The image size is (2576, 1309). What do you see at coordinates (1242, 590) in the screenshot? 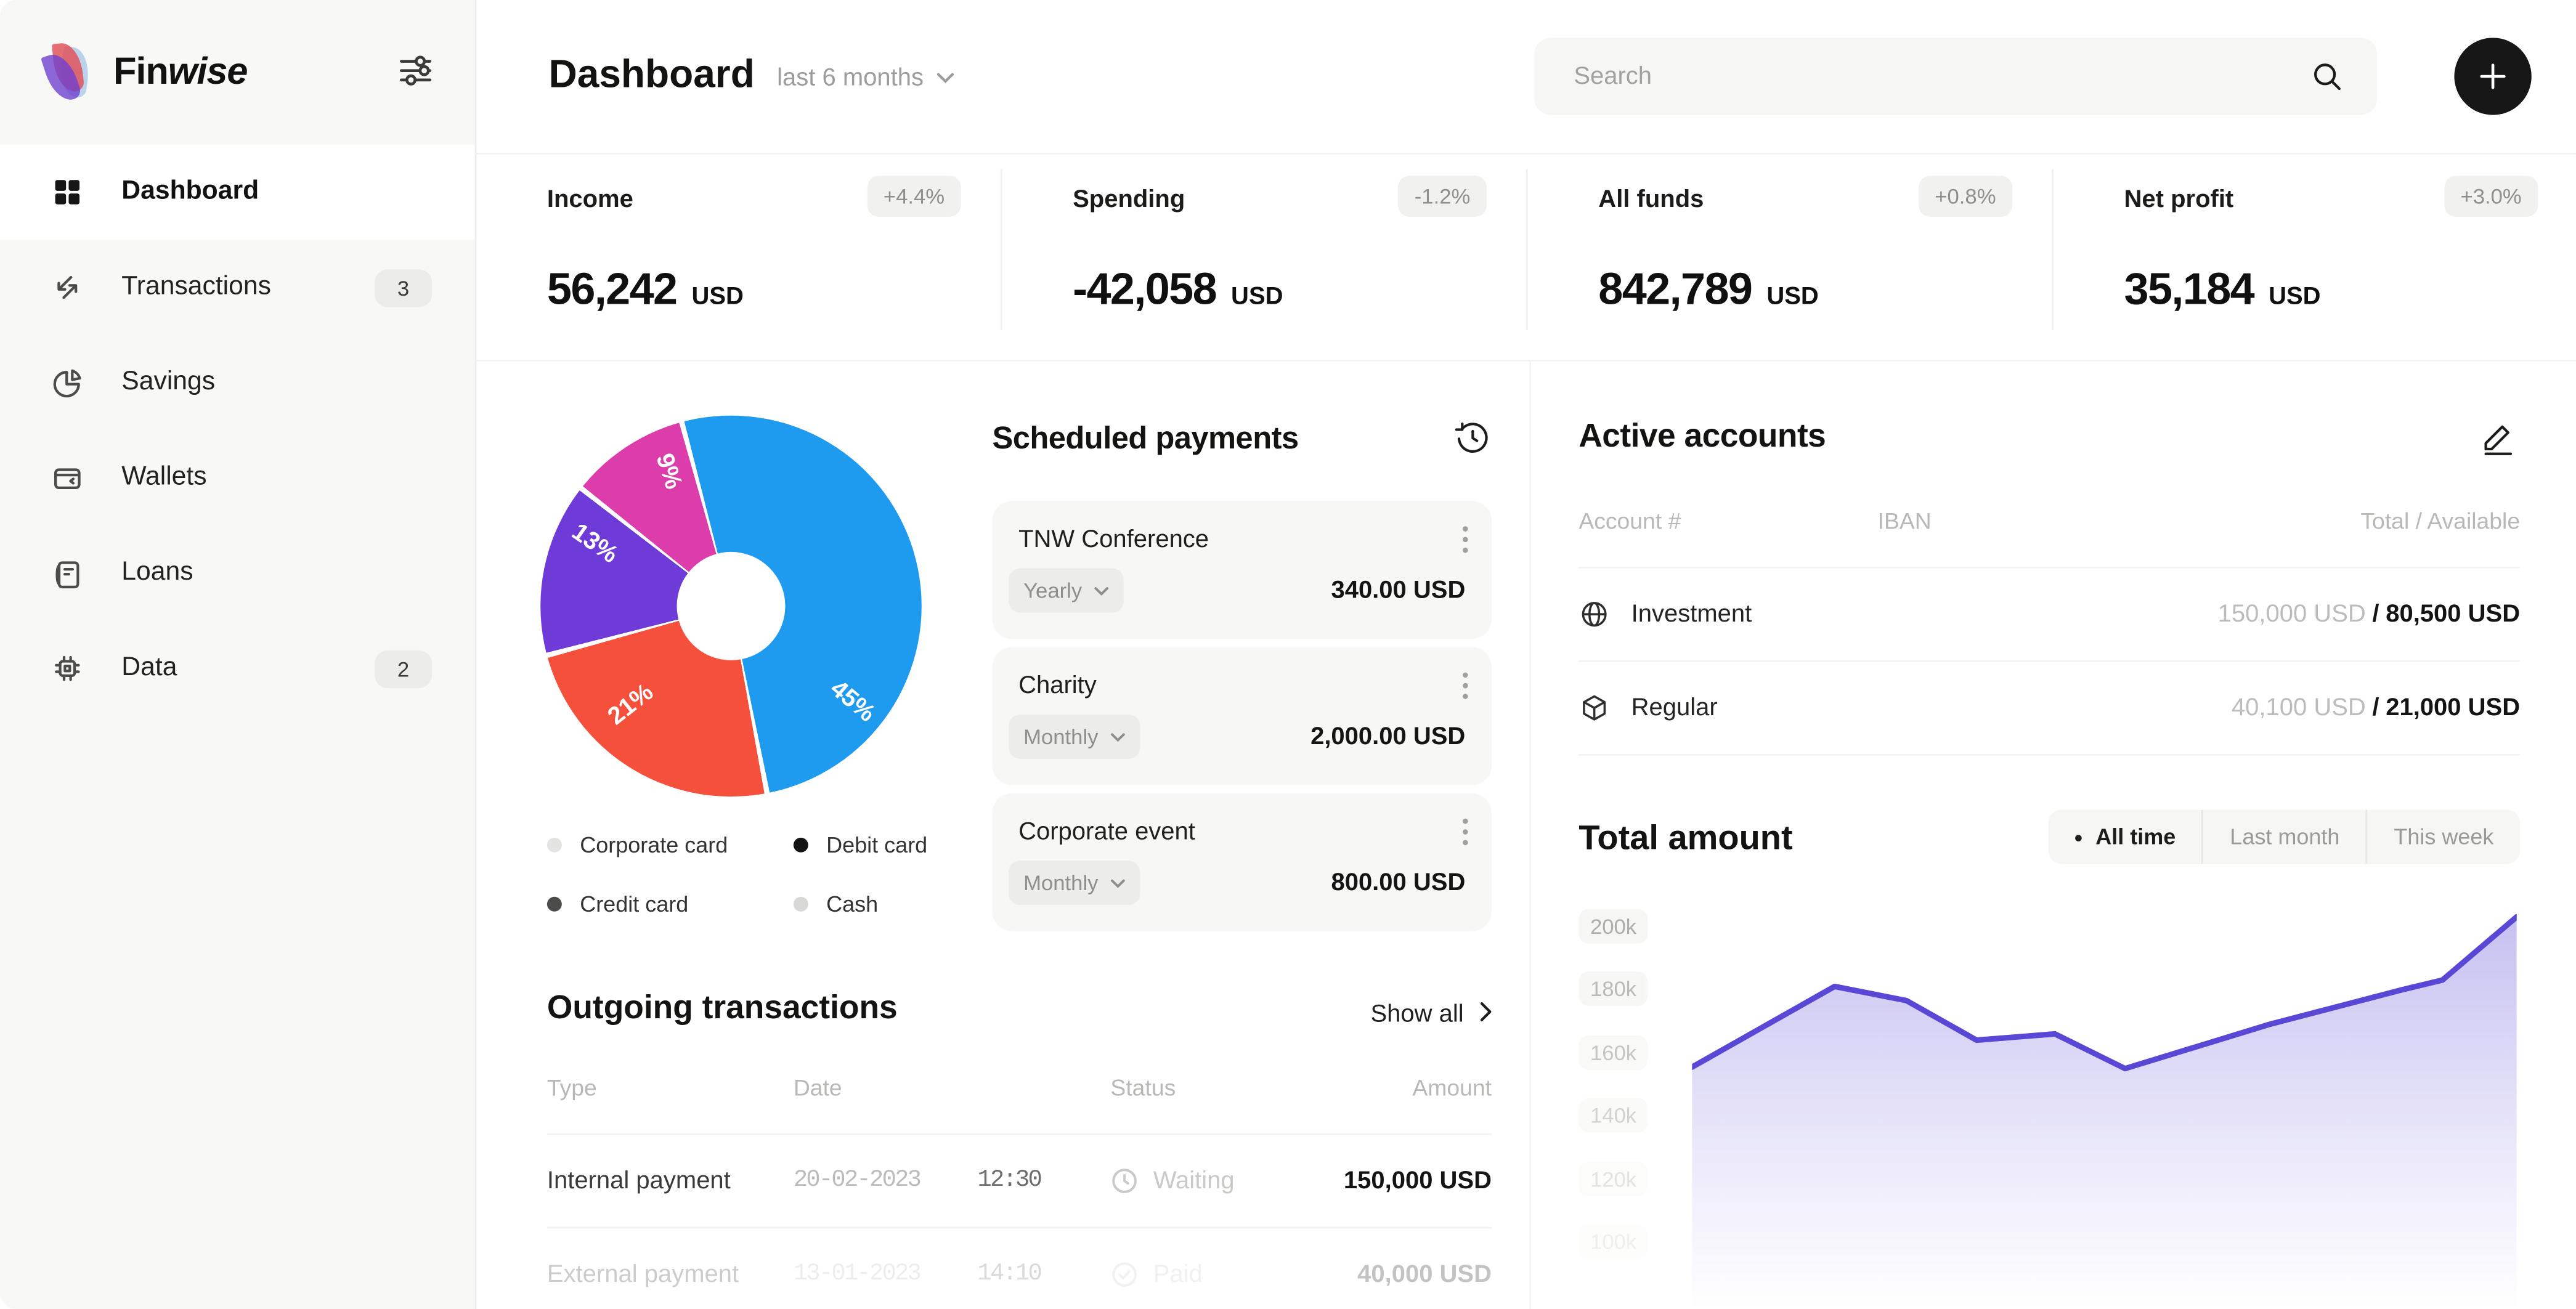
I see `payment-card-detail: Yearly 340.00 USD` at bounding box center [1242, 590].